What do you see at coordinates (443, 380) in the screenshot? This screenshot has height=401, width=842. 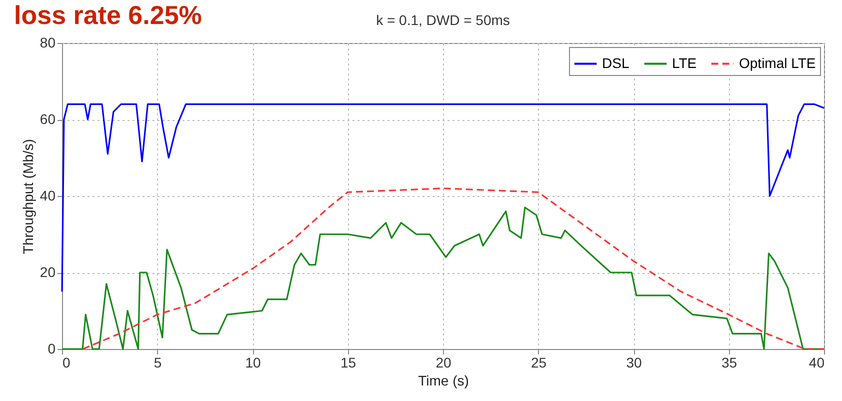 I see `x-axis-title: Time (s)` at bounding box center [443, 380].